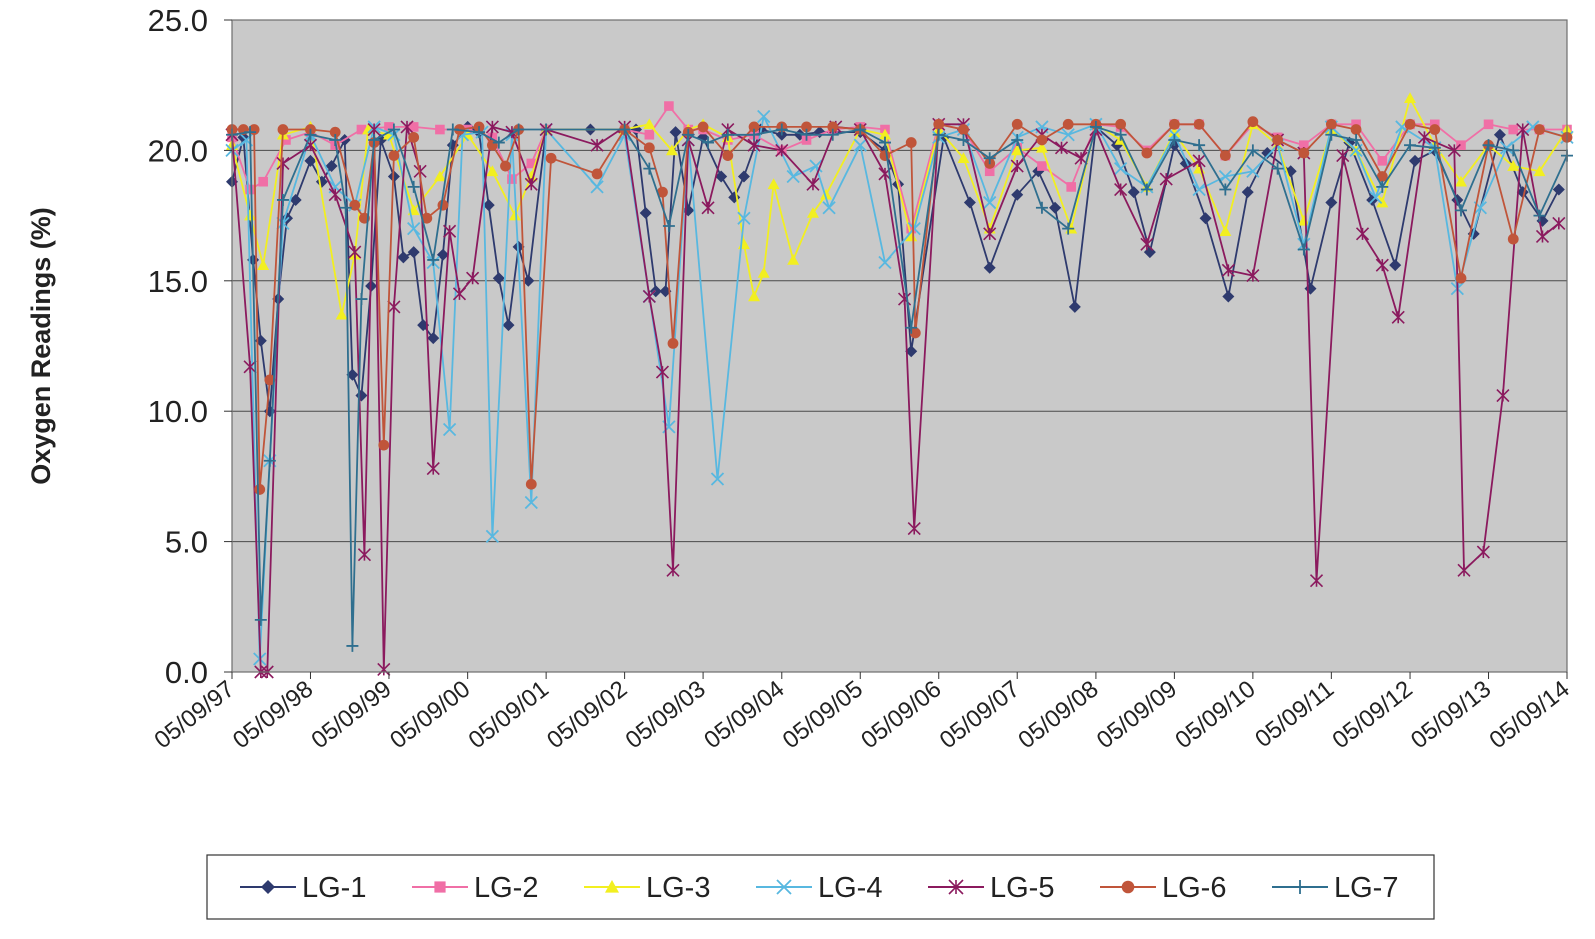  I want to click on legend-box, so click(820, 887).